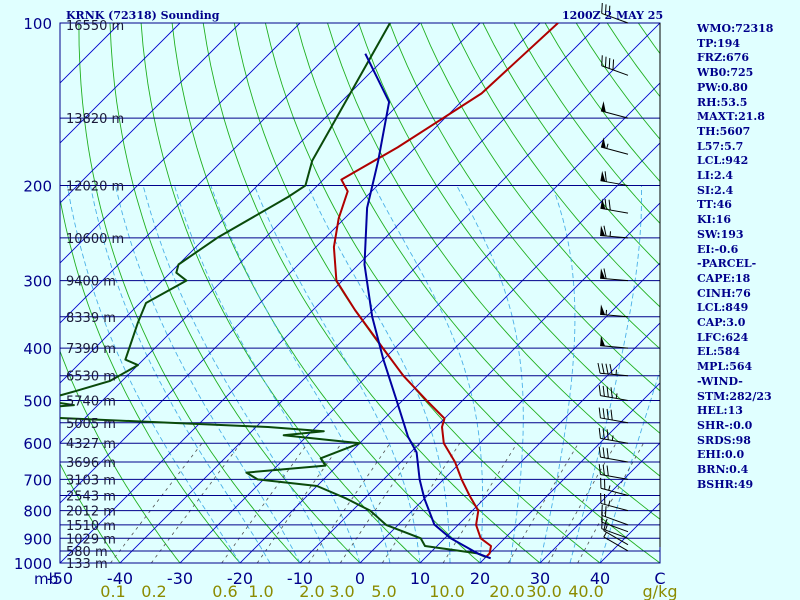 Image resolution: width=800 pixels, height=600 pixels. What do you see at coordinates (91, 318) in the screenshot?
I see `height-label: 8339 m` at bounding box center [91, 318].